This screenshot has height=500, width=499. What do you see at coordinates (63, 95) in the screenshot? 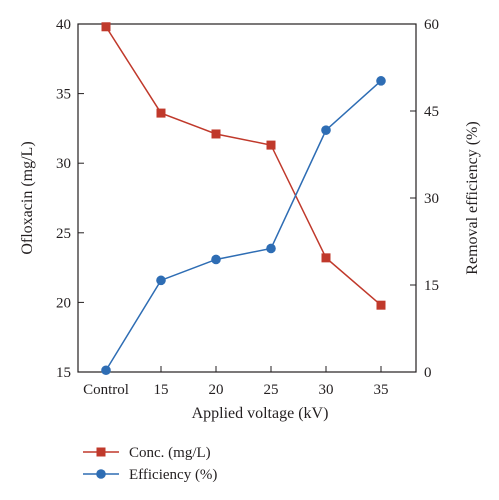
I see `left-tick-label: 35` at bounding box center [63, 95].